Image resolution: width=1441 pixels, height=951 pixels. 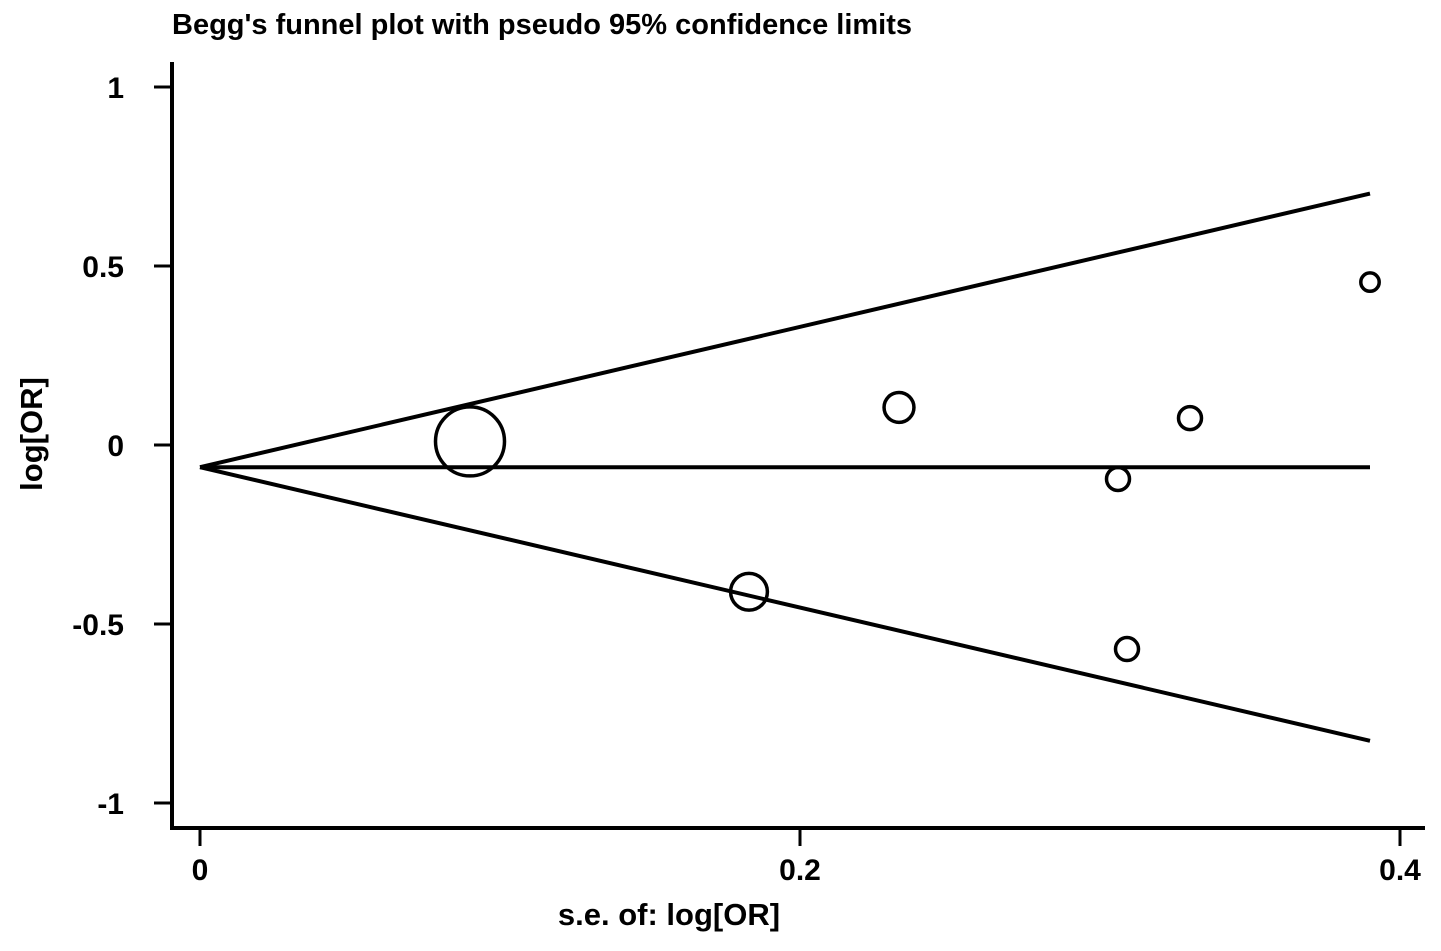 I want to click on x-axis-label: s.e. of: log[OR], so click(x=669, y=914).